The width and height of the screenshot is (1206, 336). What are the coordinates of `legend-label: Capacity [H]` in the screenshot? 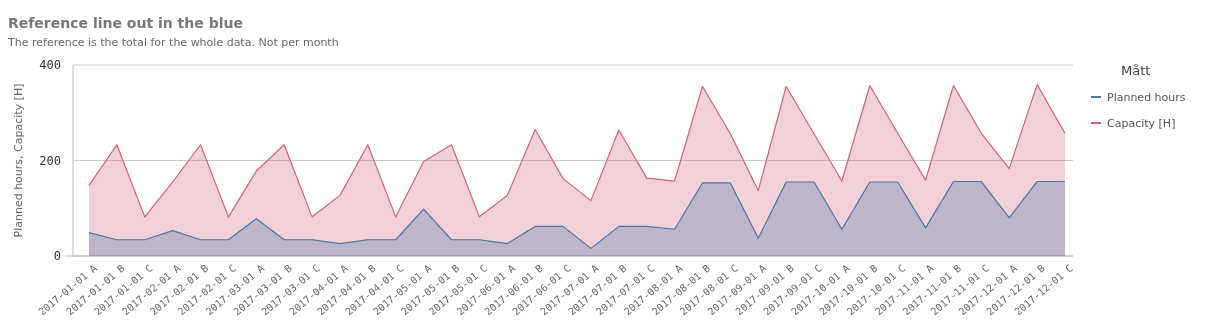 It's located at (1141, 123).